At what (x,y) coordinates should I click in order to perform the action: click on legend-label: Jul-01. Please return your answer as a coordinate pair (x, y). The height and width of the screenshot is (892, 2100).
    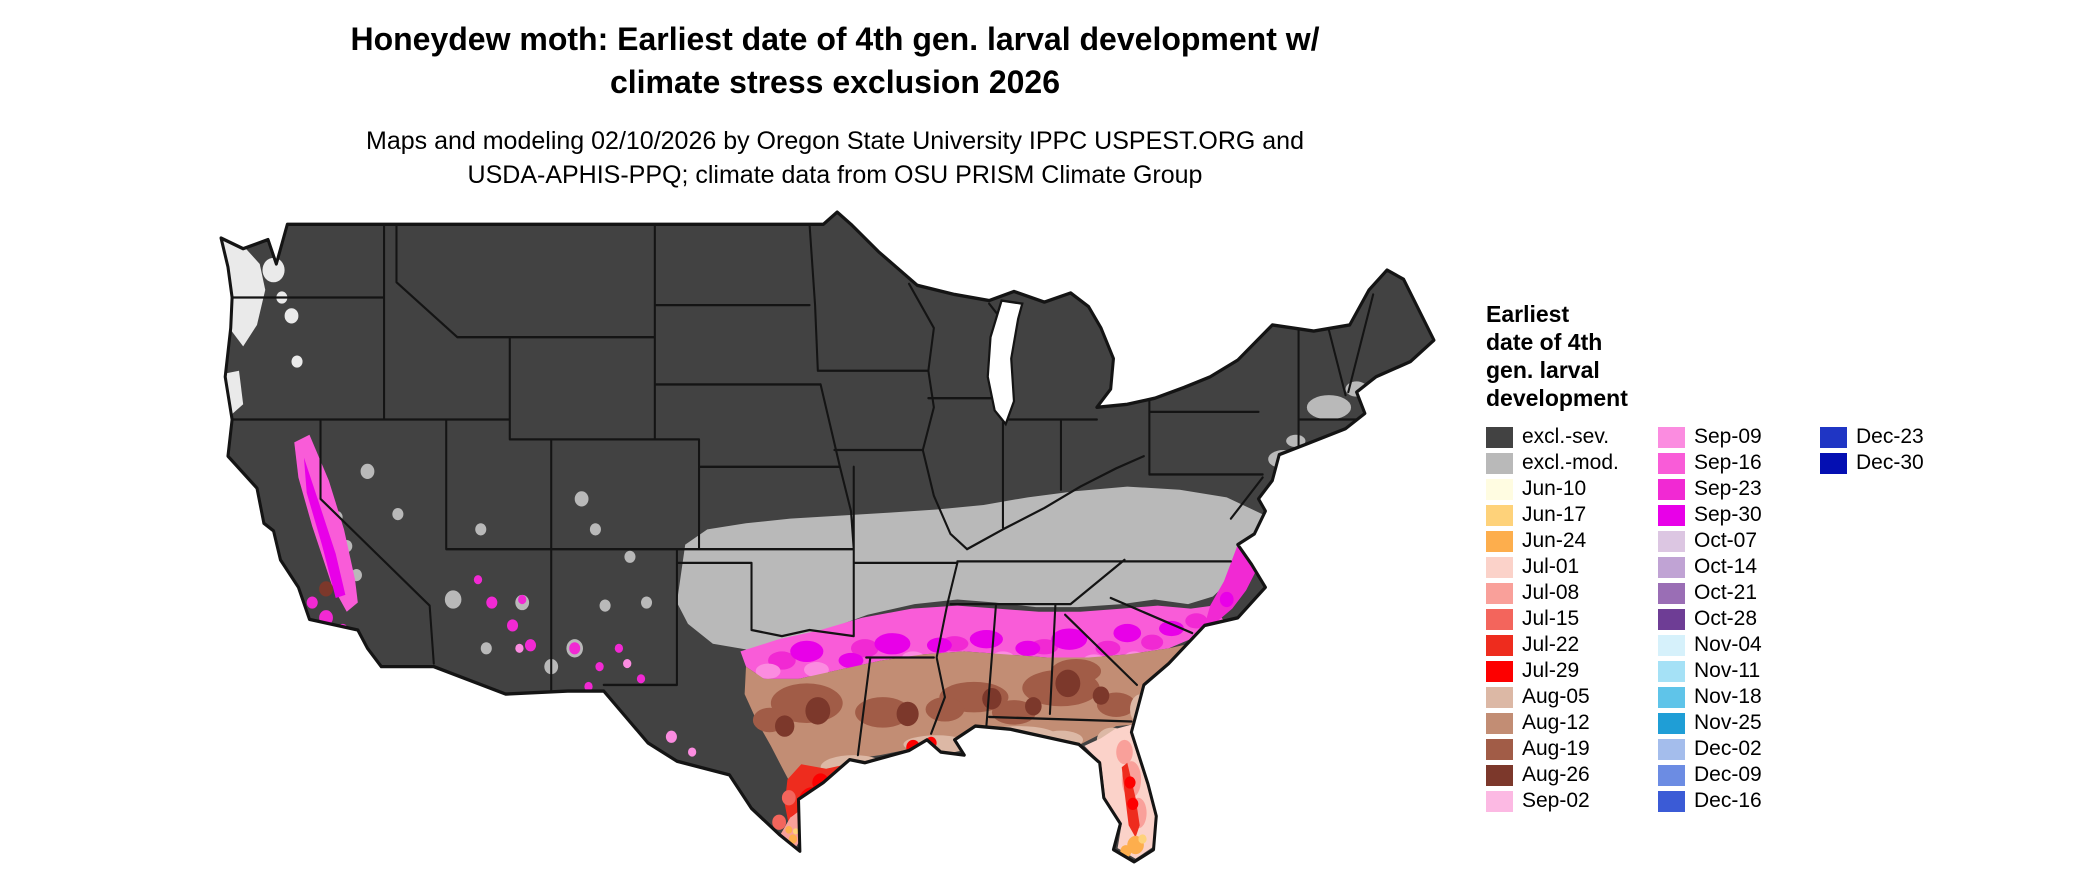
    Looking at the image, I should click on (1551, 566).